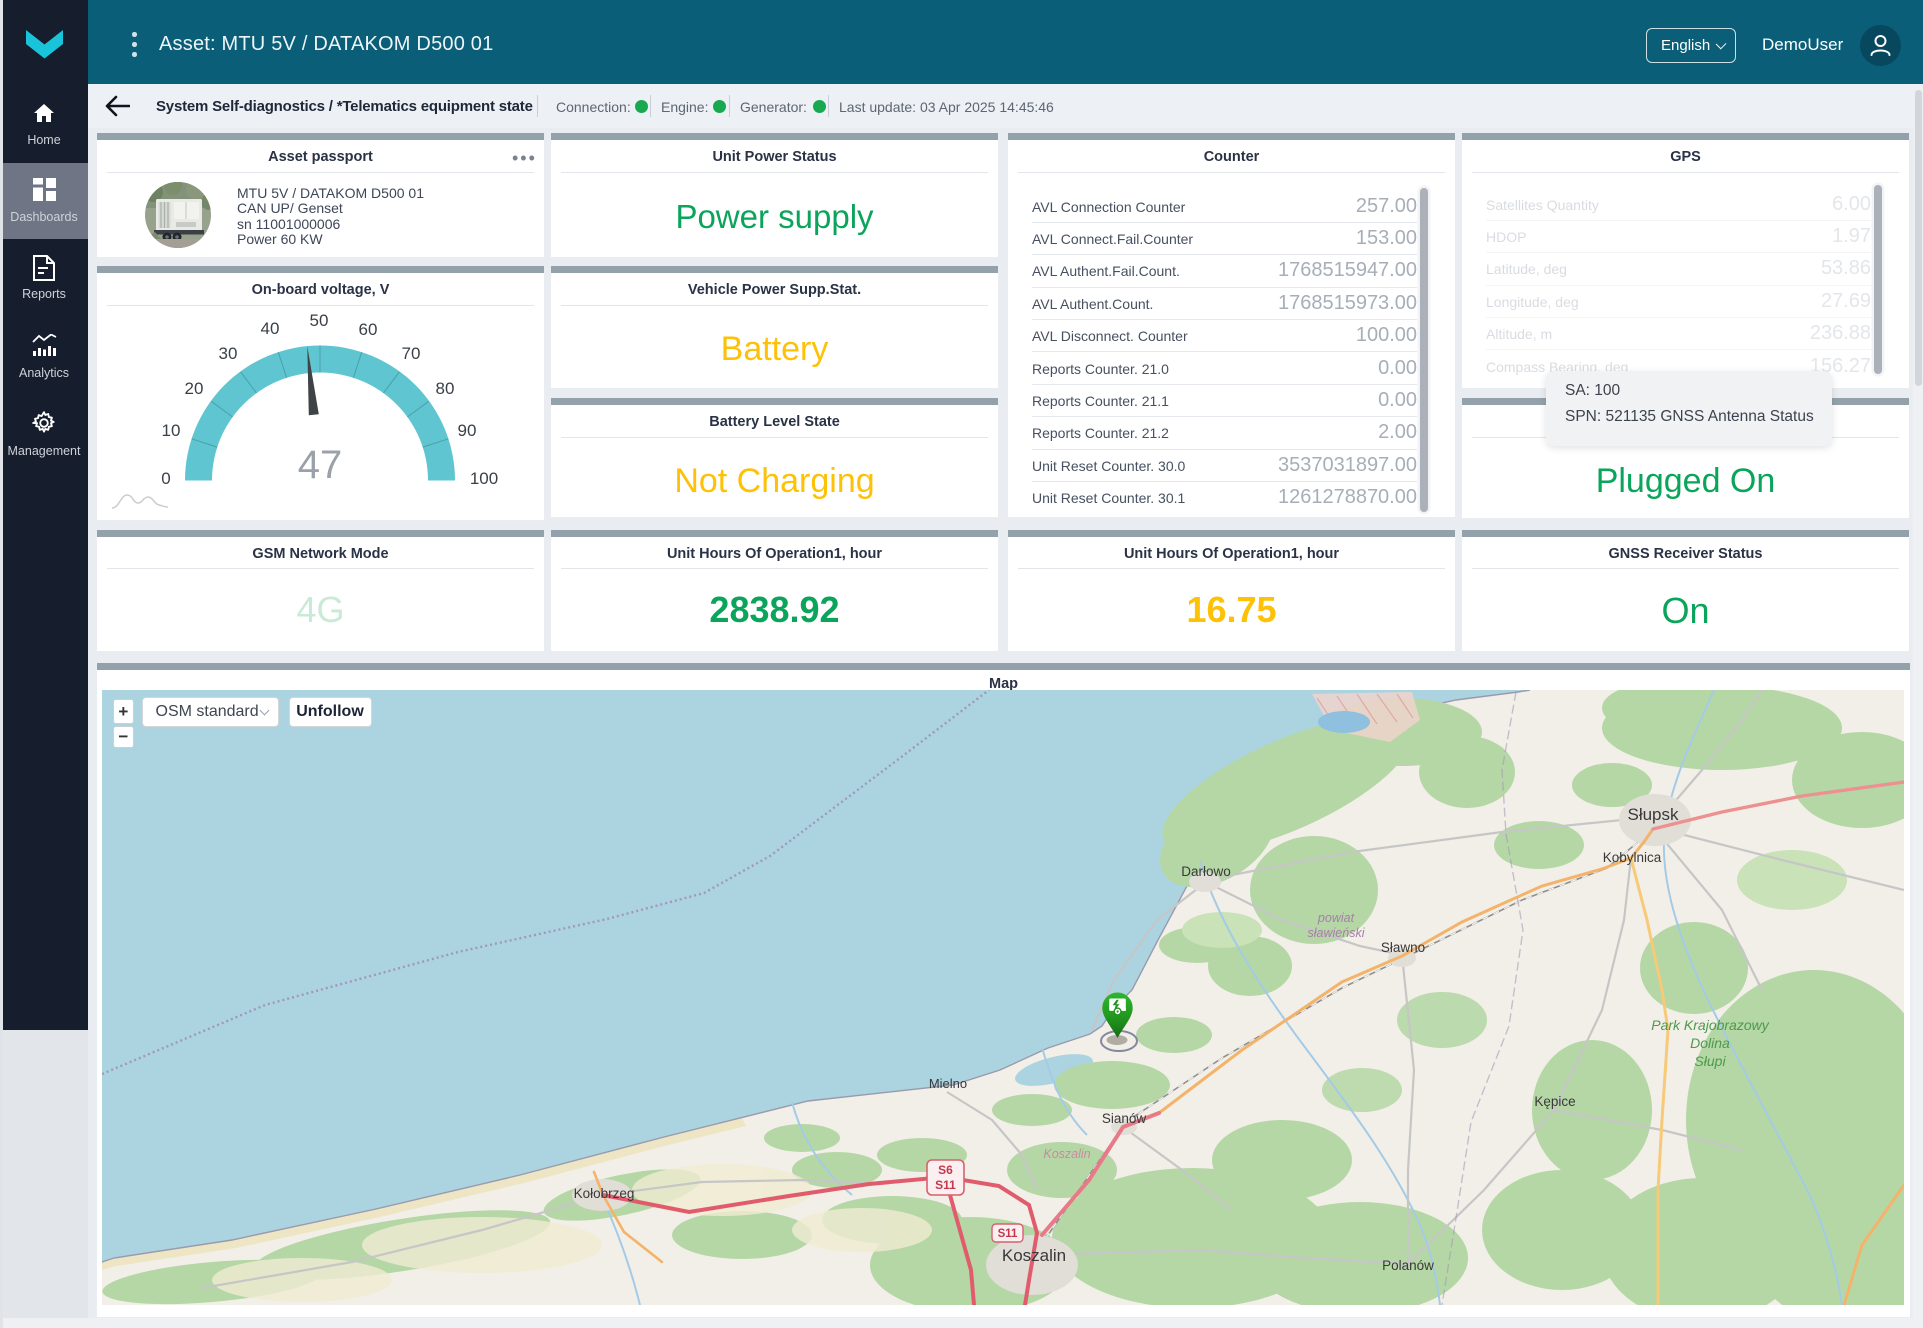  What do you see at coordinates (1207, 871) in the screenshot?
I see `svg-text: Darłowo` at bounding box center [1207, 871].